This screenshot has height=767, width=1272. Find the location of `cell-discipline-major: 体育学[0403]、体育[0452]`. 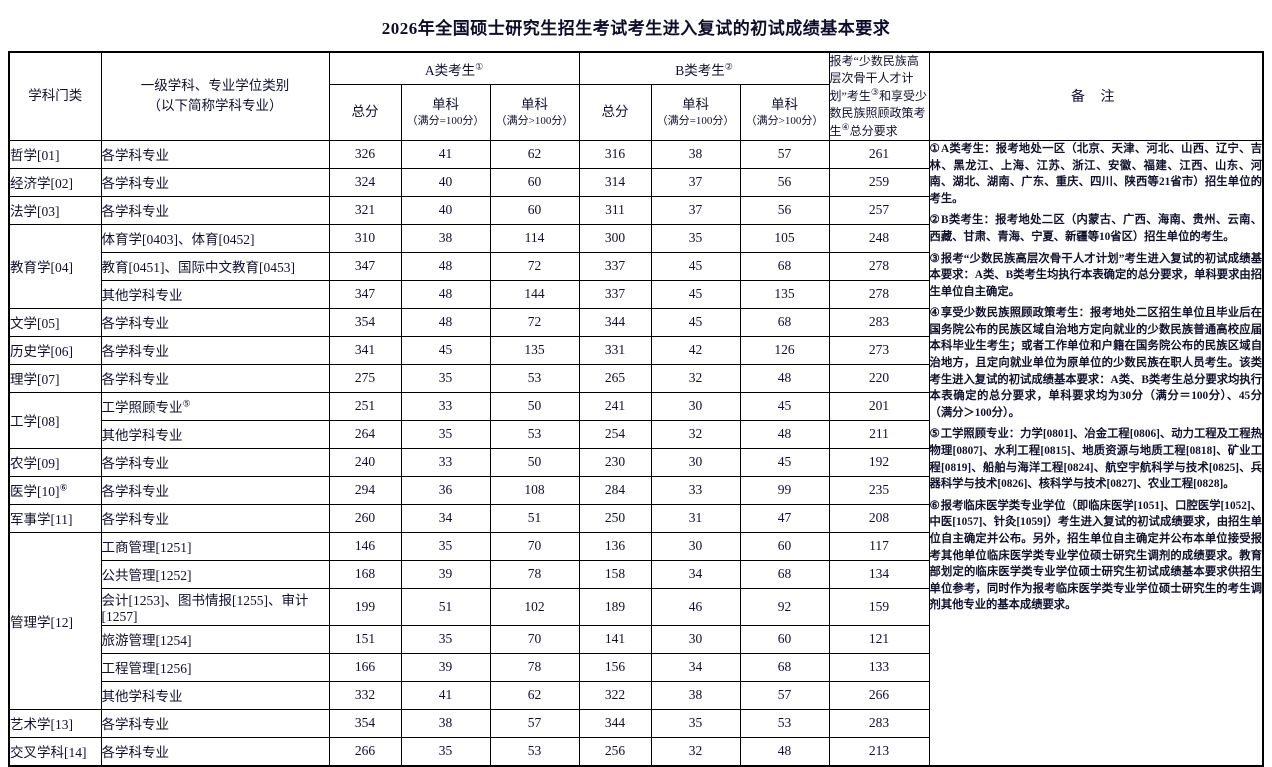

cell-discipline-major: 体育学[0403]、体育[0452] is located at coordinates (215, 238).